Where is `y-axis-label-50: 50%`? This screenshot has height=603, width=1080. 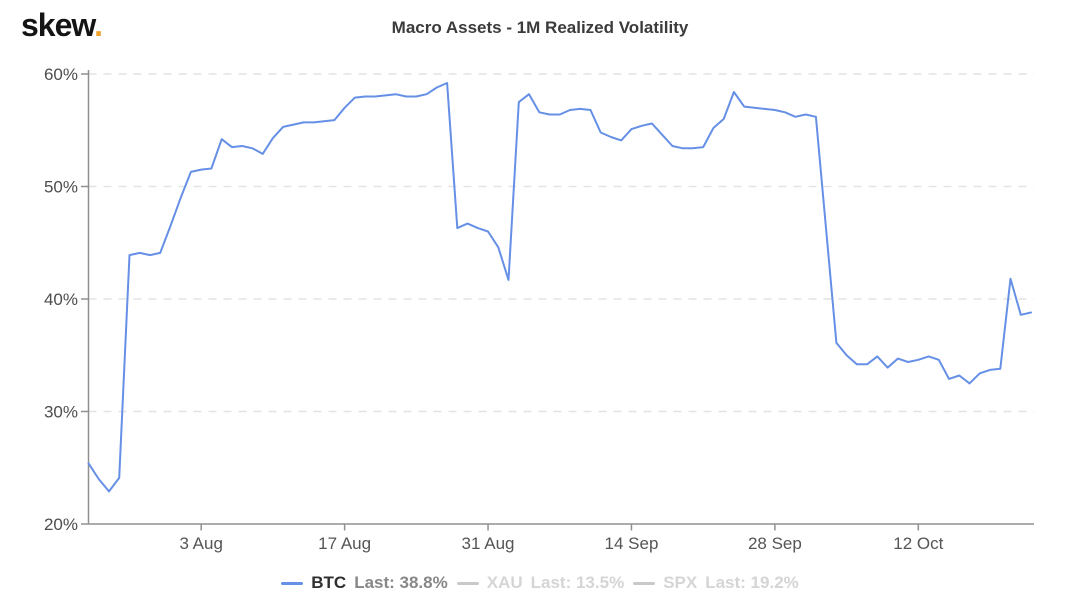 y-axis-label-50: 50% is located at coordinates (61, 187).